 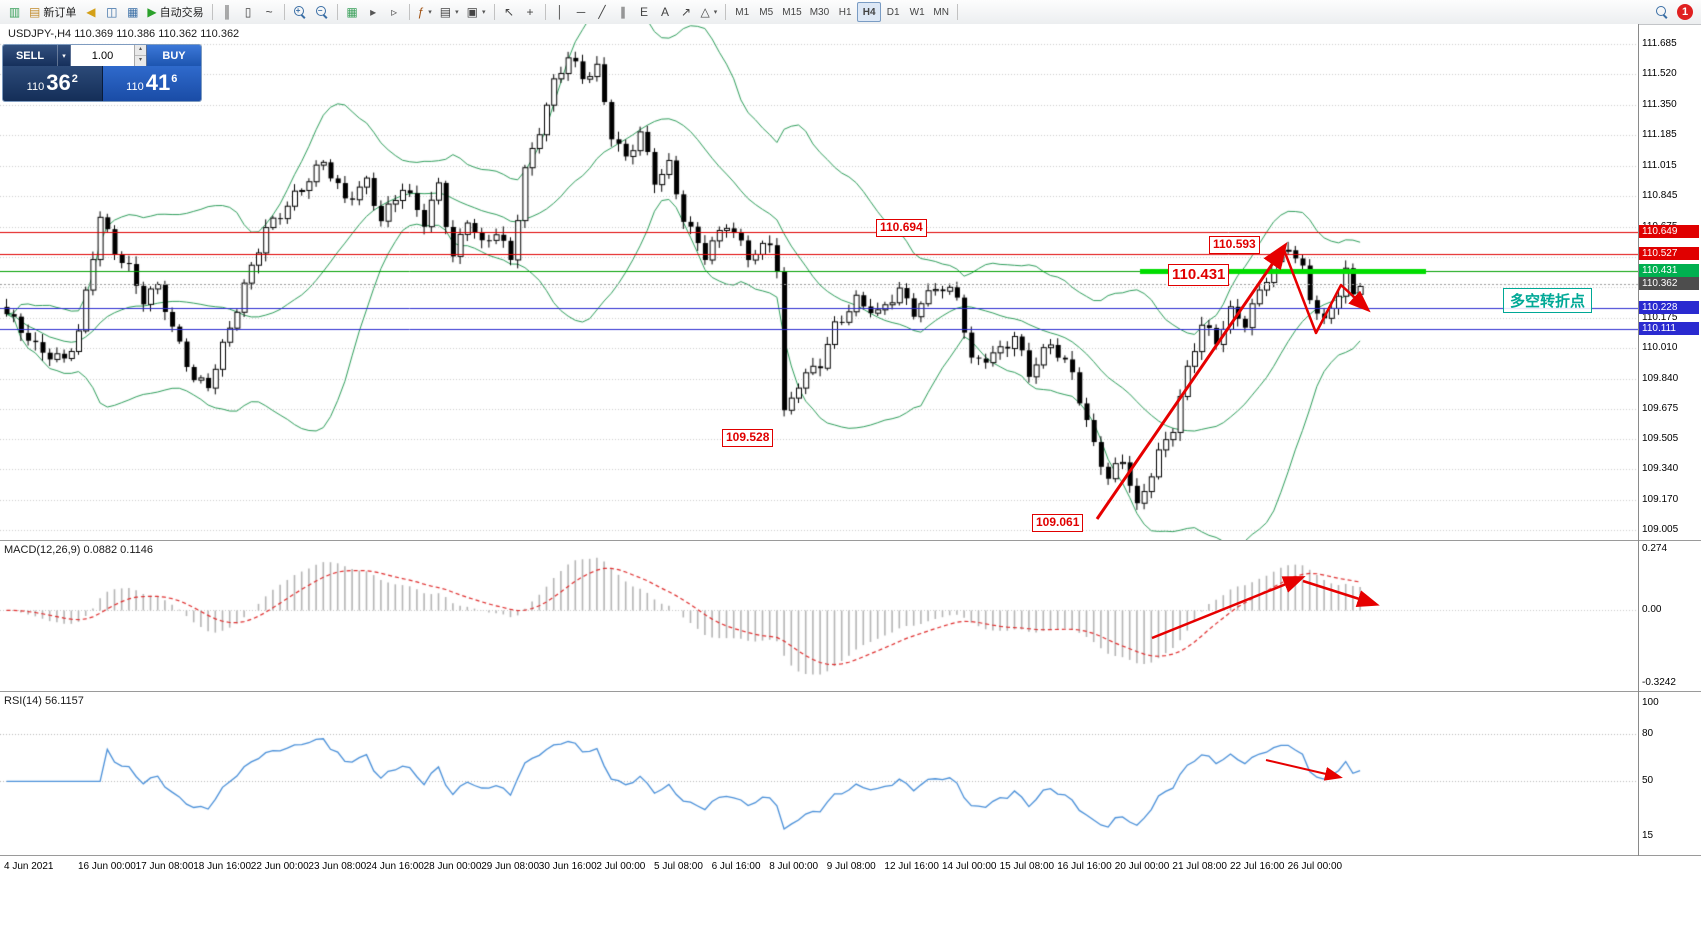 I want to click on timeframe-m5: M5, so click(x=766, y=12).